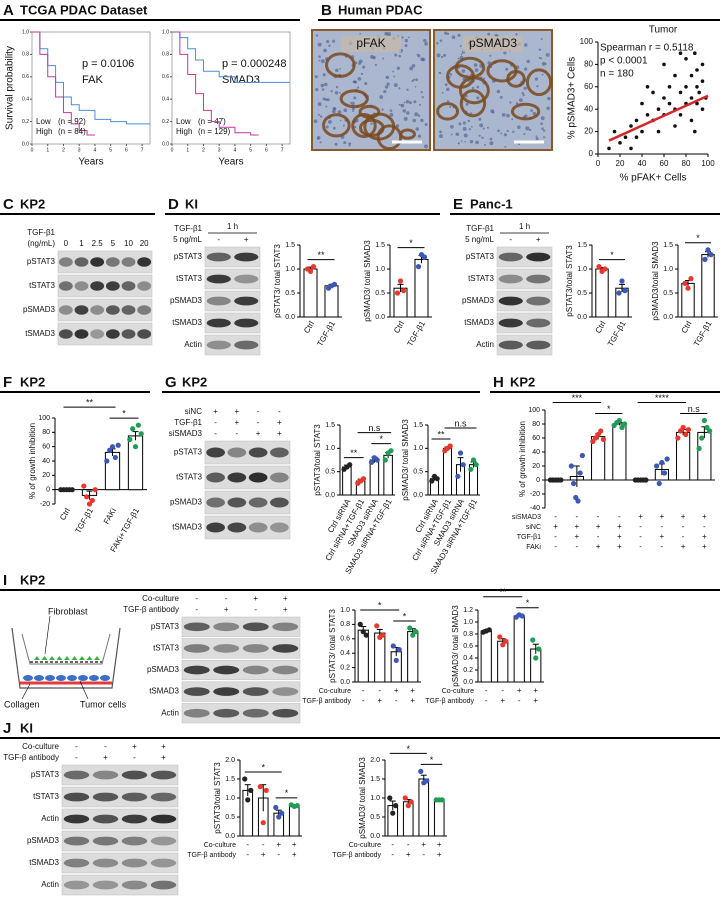 Image resolution: width=723 pixels, height=900 pixels. What do you see at coordinates (455, 646) in the screenshot?
I see `y-axis-label: pSMAD3/ total SMAD3` at bounding box center [455, 646].